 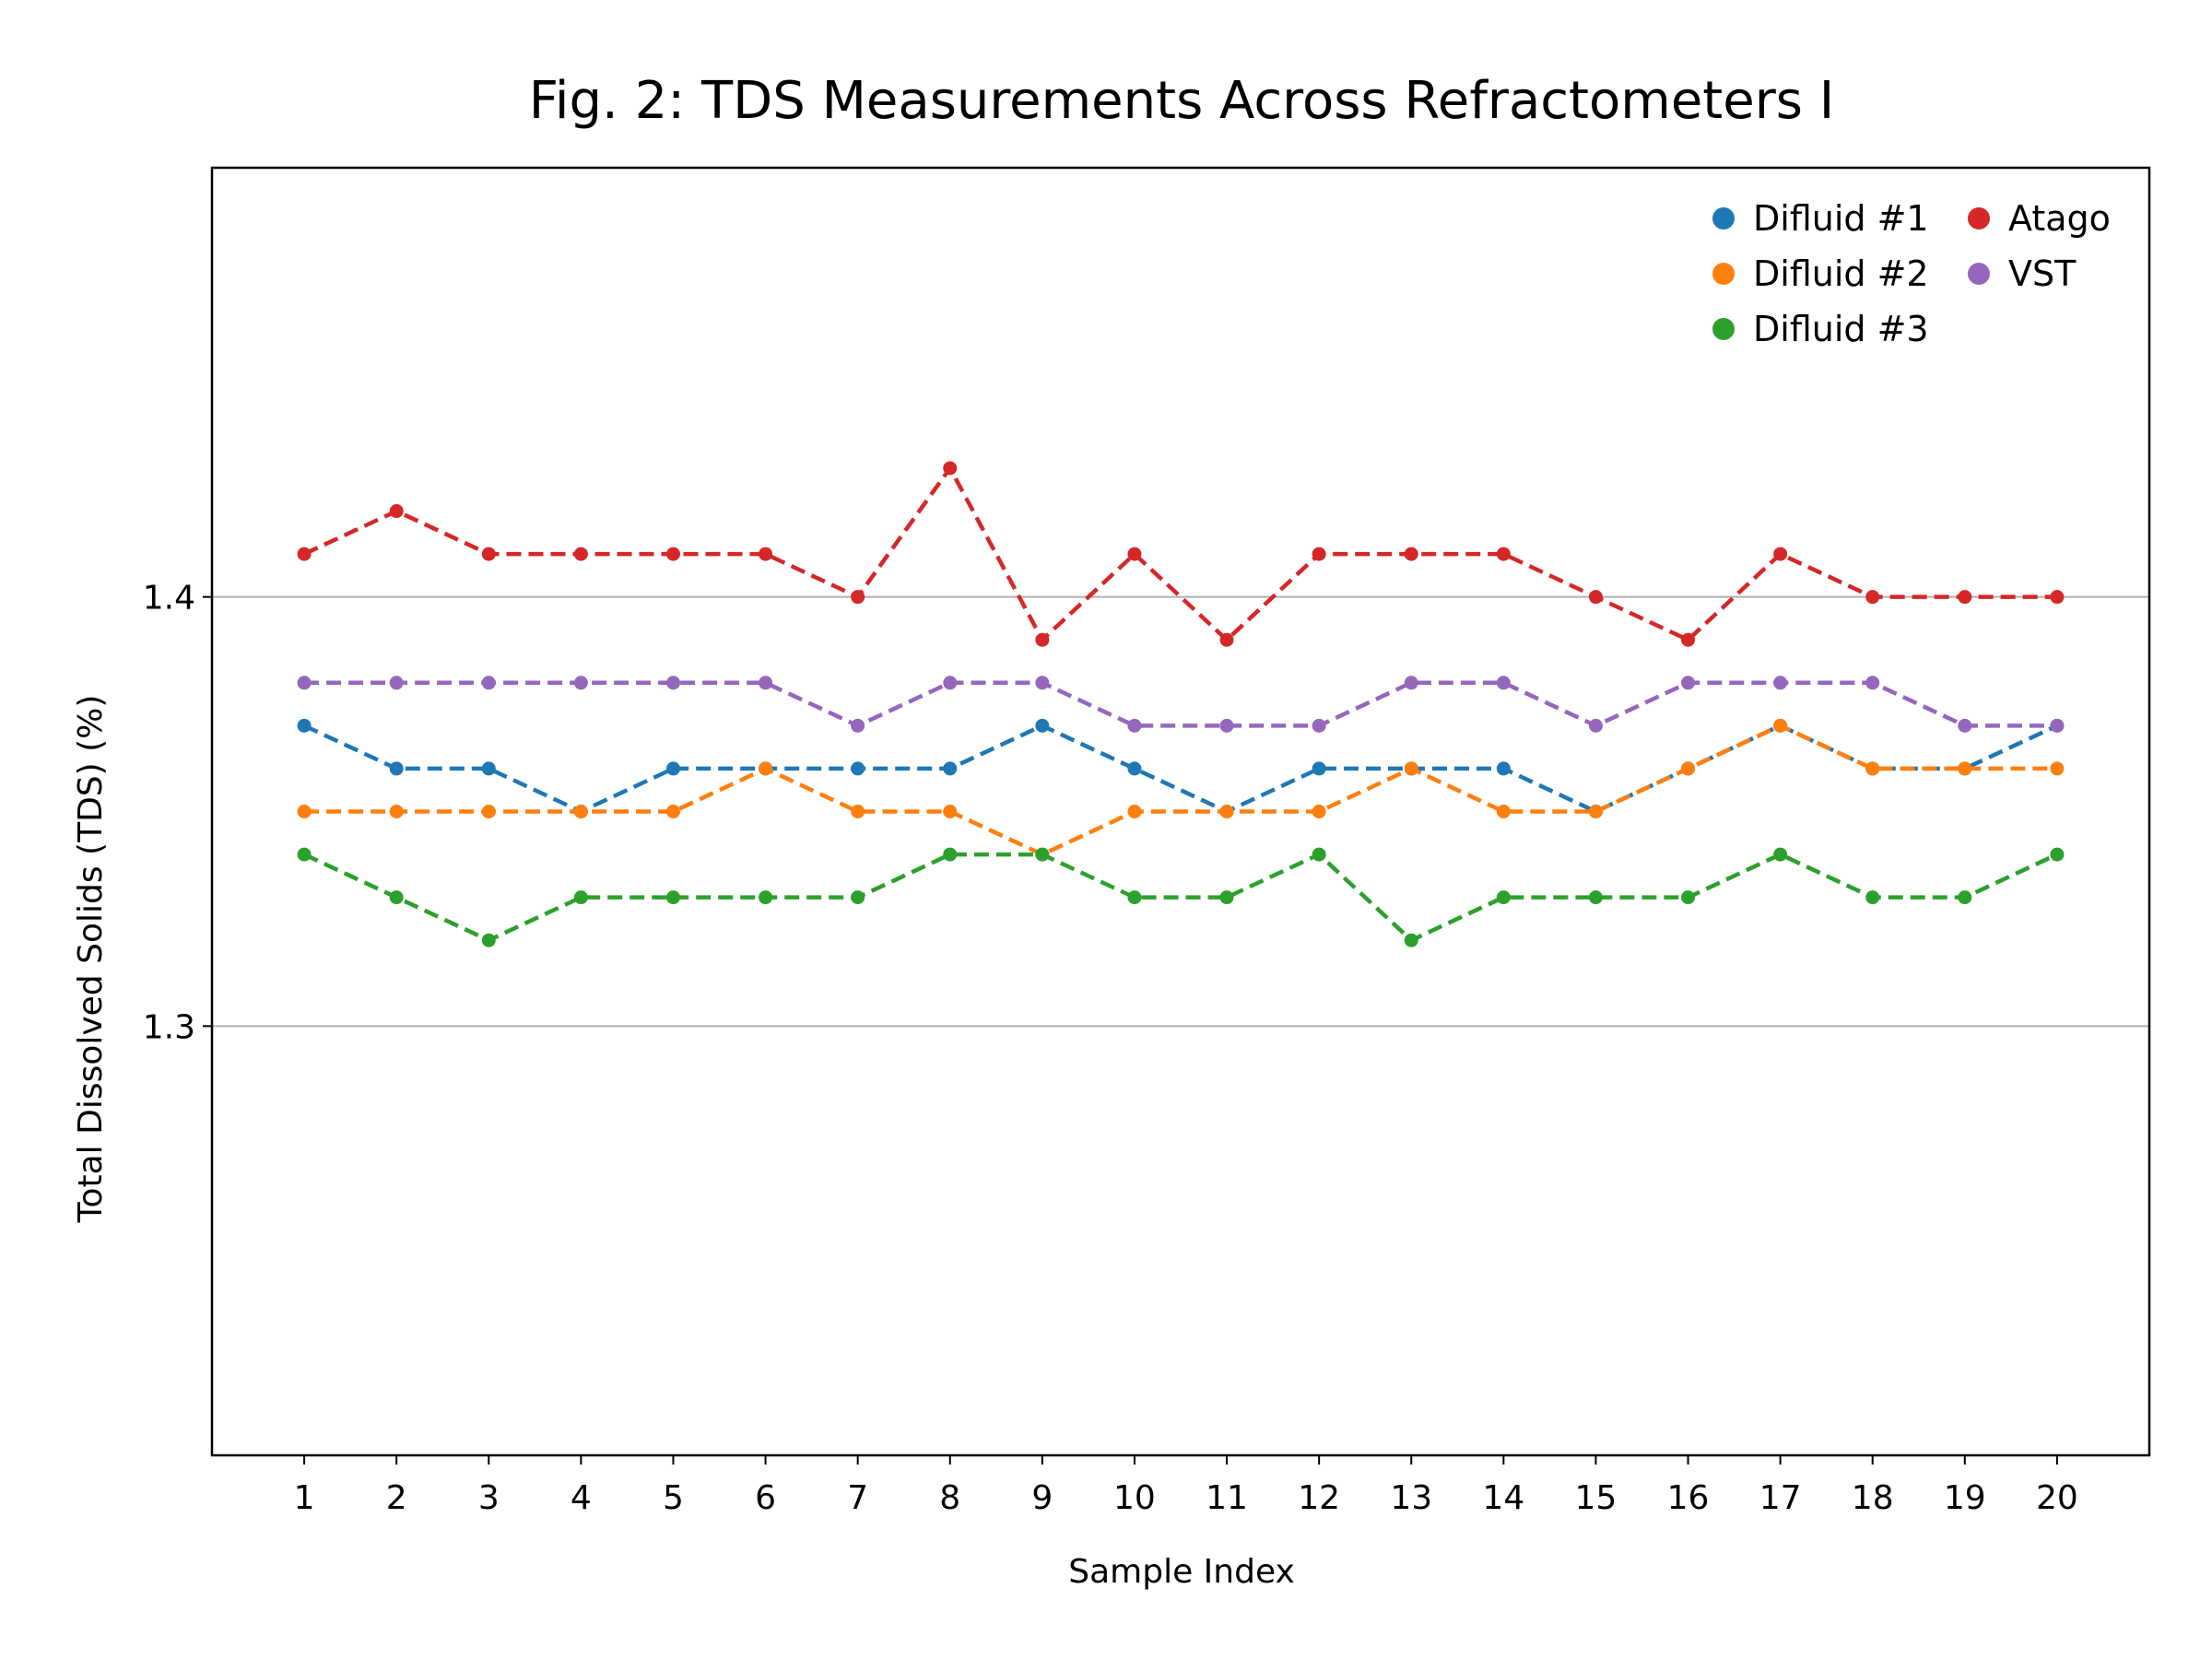 I want to click on x-tick-label: 3, so click(x=489, y=1498).